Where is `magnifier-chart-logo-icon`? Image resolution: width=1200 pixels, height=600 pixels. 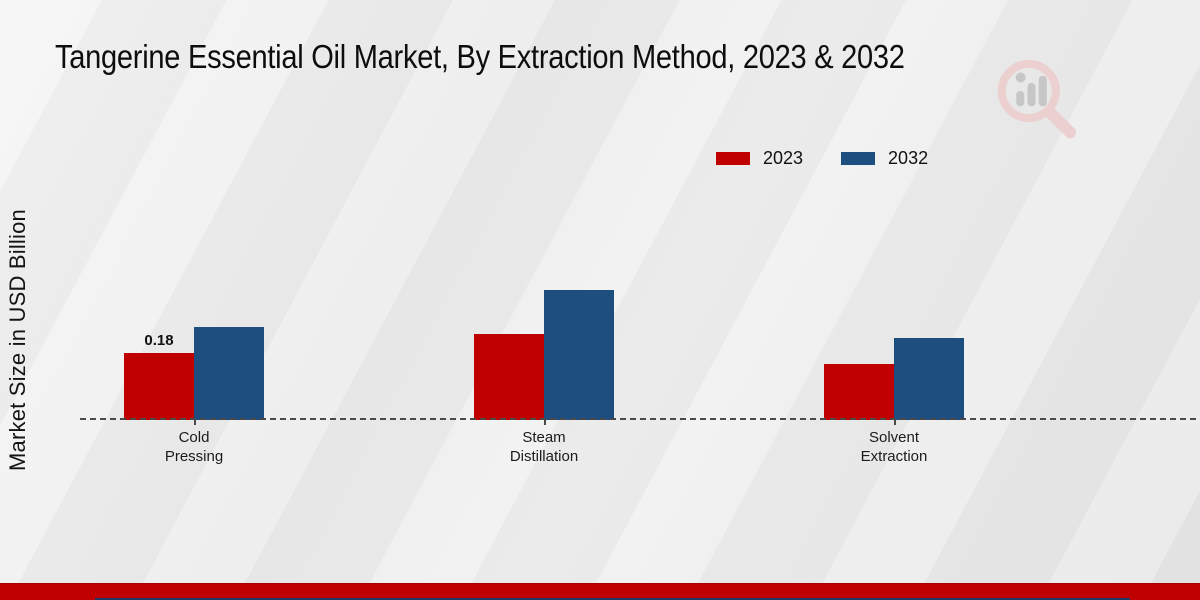 magnifier-chart-logo-icon is located at coordinates (1037, 99).